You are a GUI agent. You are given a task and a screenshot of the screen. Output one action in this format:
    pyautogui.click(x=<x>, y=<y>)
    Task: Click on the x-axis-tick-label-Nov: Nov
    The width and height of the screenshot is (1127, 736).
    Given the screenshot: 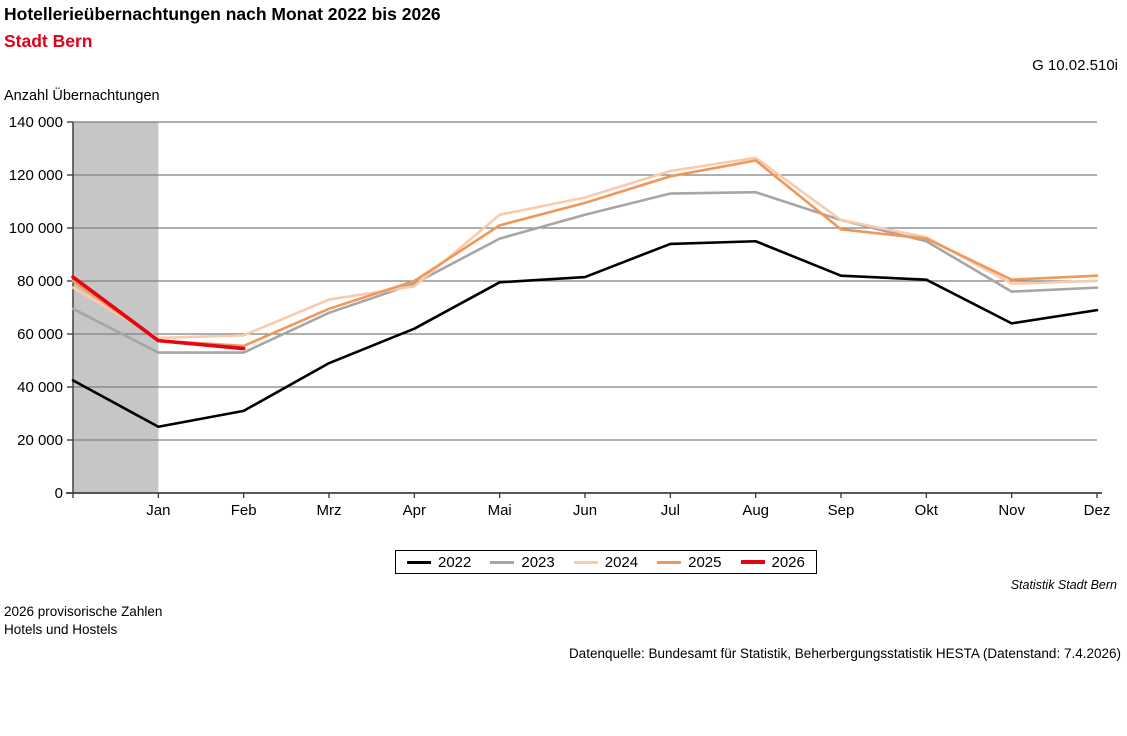 What is the action you would take?
    pyautogui.click(x=1011, y=510)
    